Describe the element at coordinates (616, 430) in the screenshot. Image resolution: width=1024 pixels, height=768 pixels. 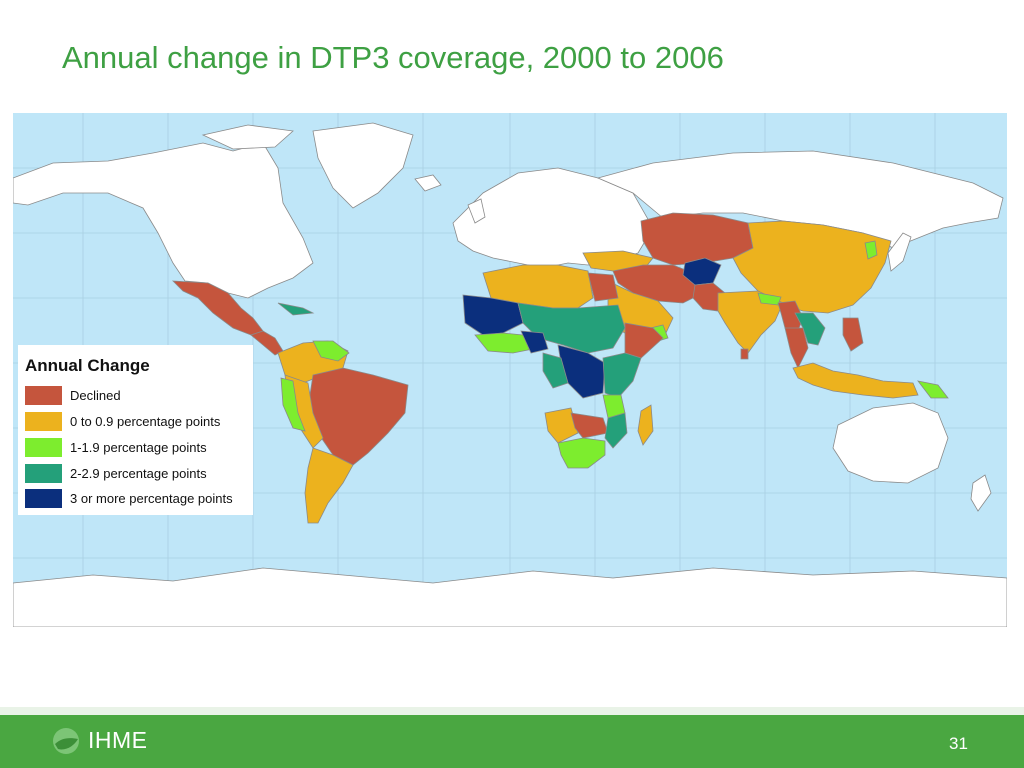
I see `region-mozambique` at that location.